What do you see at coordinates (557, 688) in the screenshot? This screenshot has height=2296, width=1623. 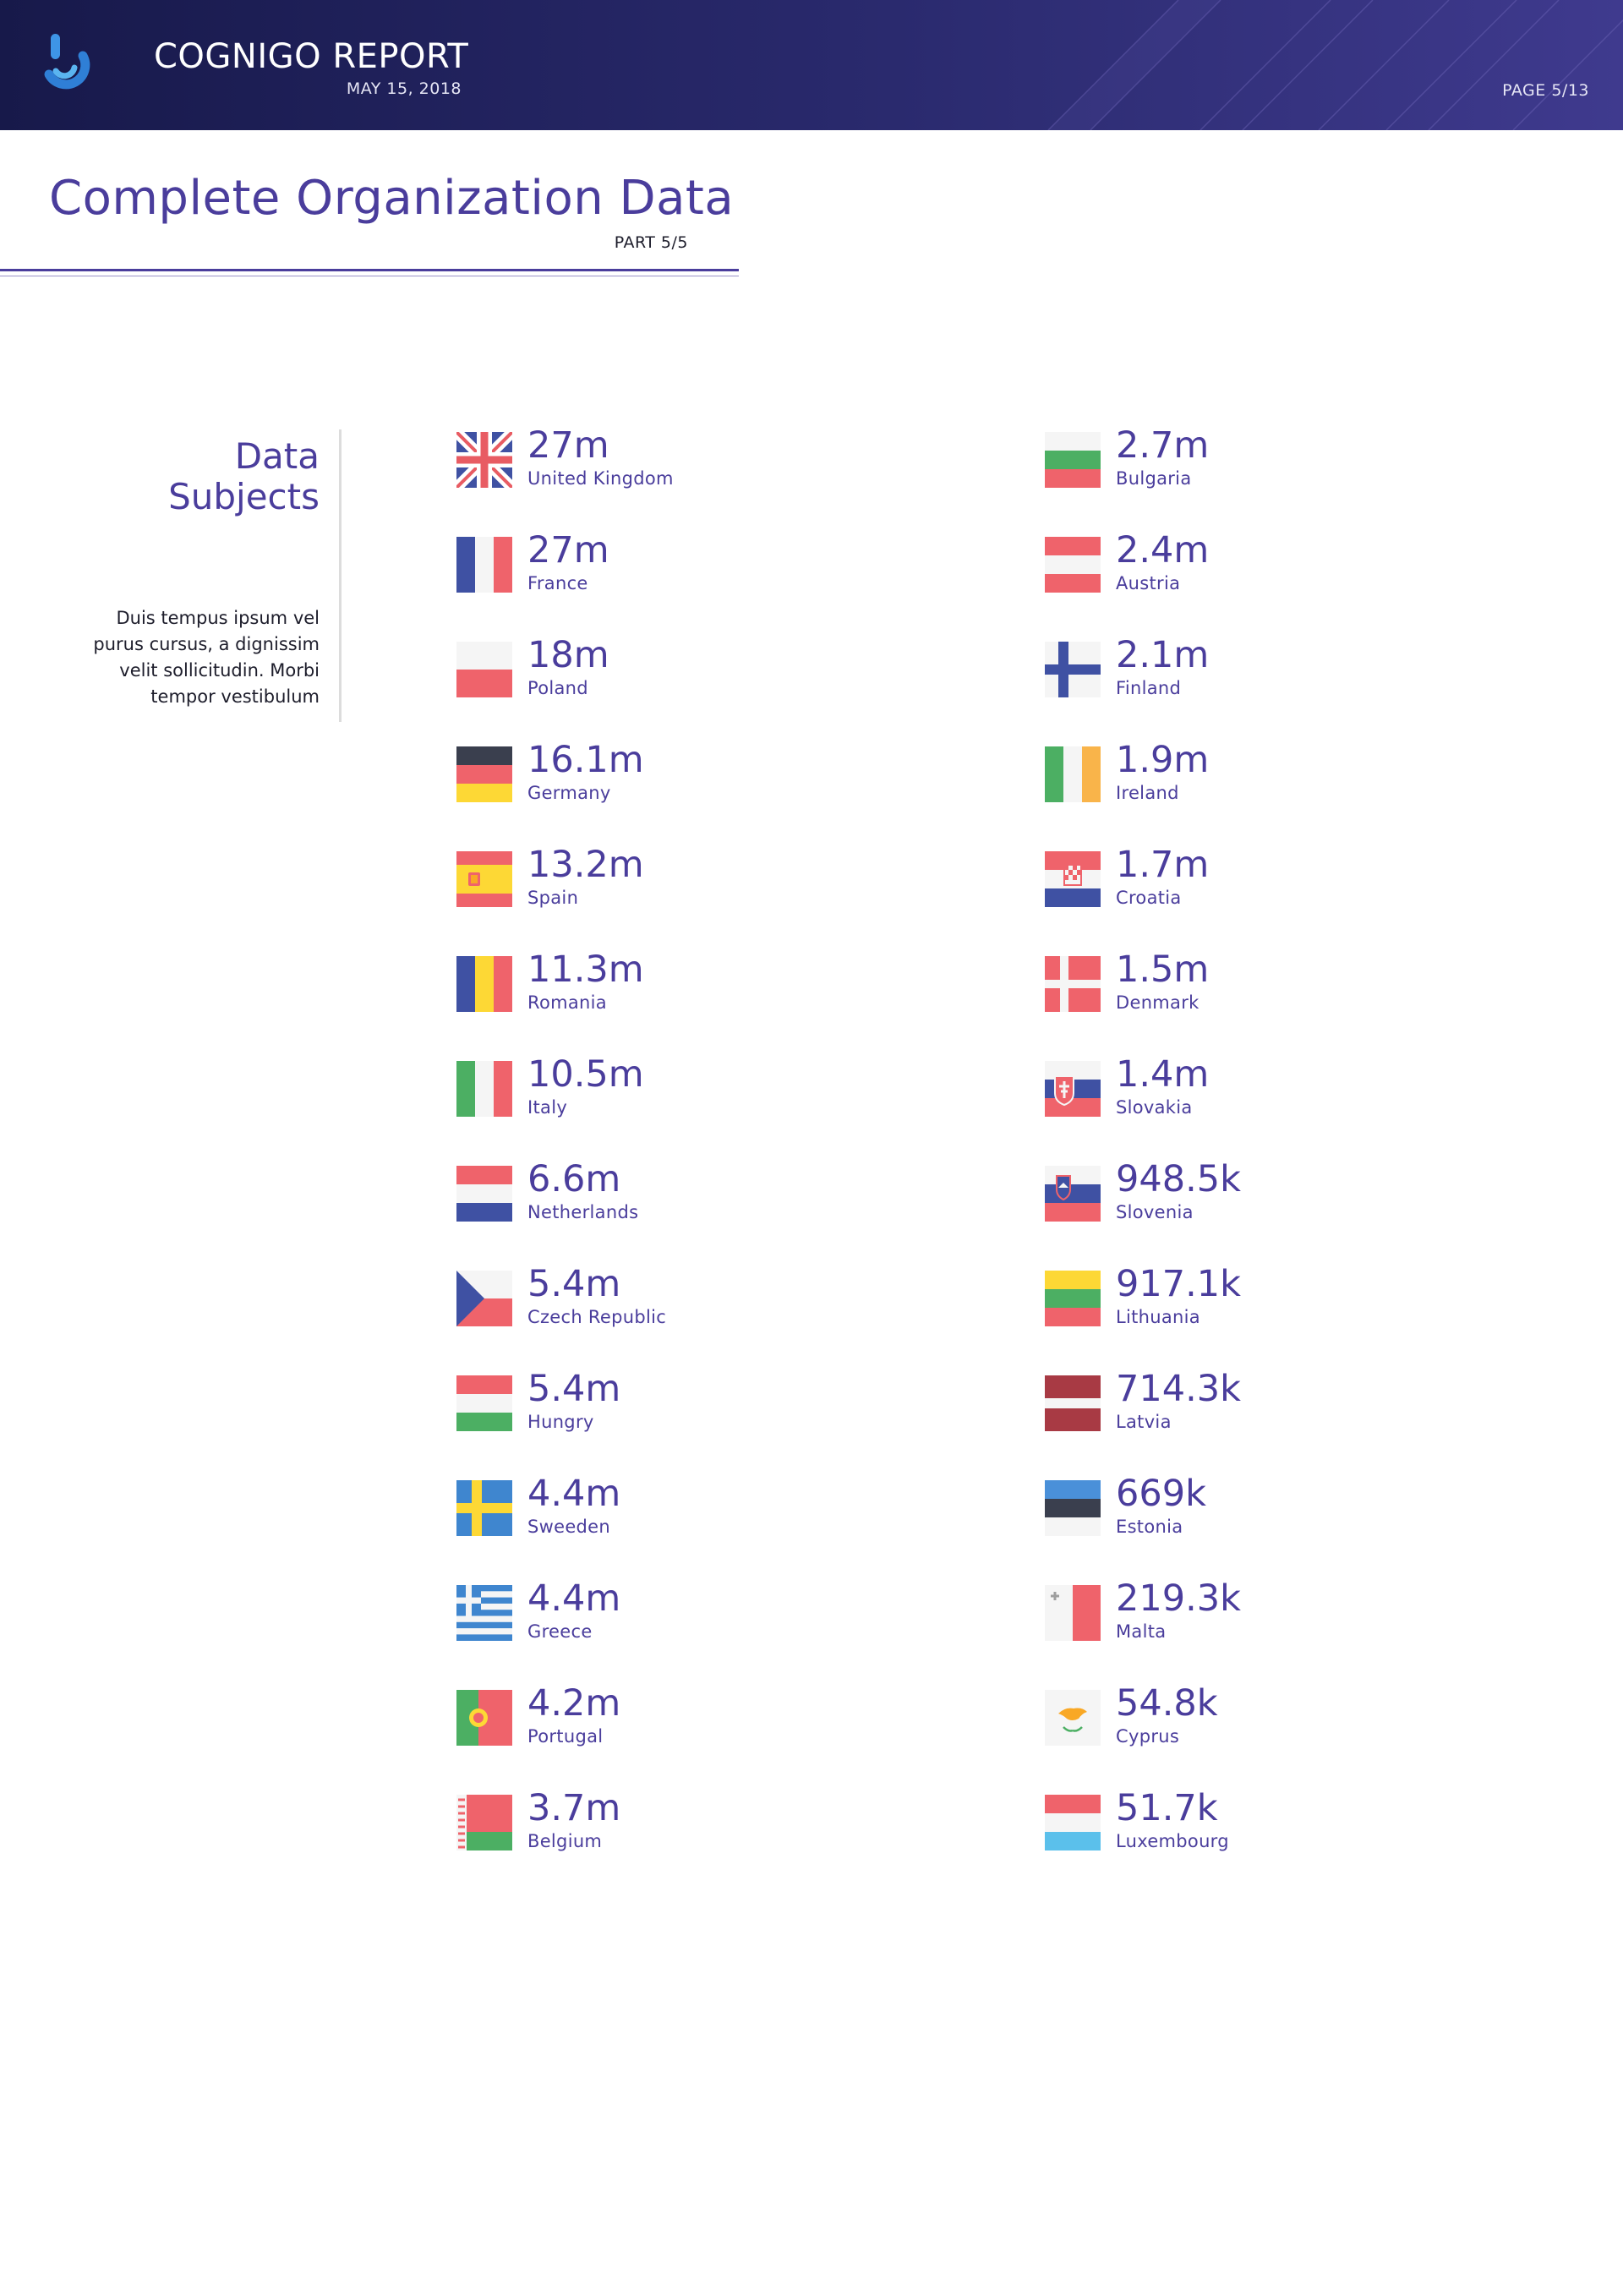 I see `country-name: Poland` at bounding box center [557, 688].